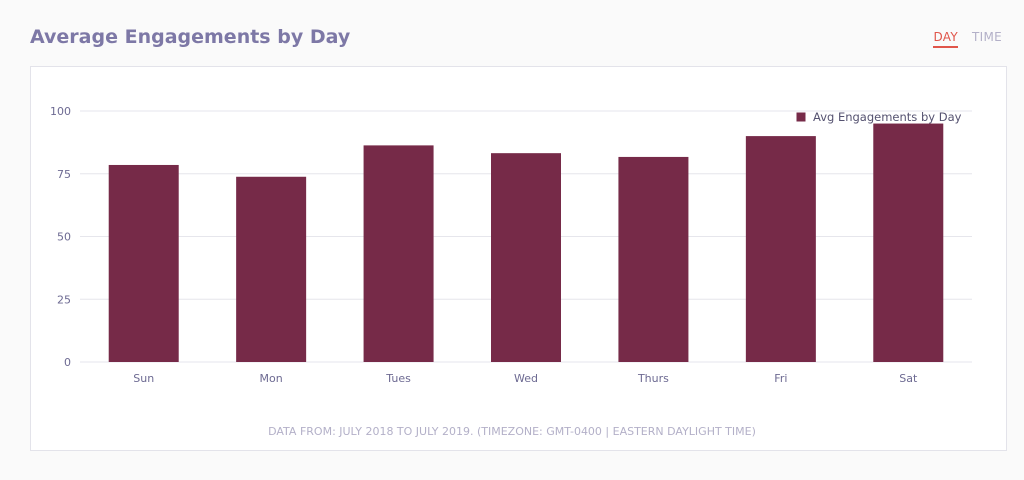  Describe the element at coordinates (60, 111) in the screenshot. I see `y-tick-label: 100` at that location.